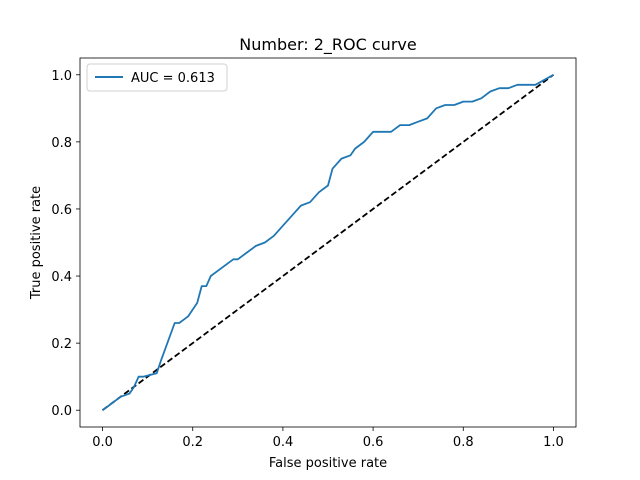 The width and height of the screenshot is (640, 480). Describe the element at coordinates (173, 78) in the screenshot. I see `legend-label-auc: AUC = 0.613` at that location.